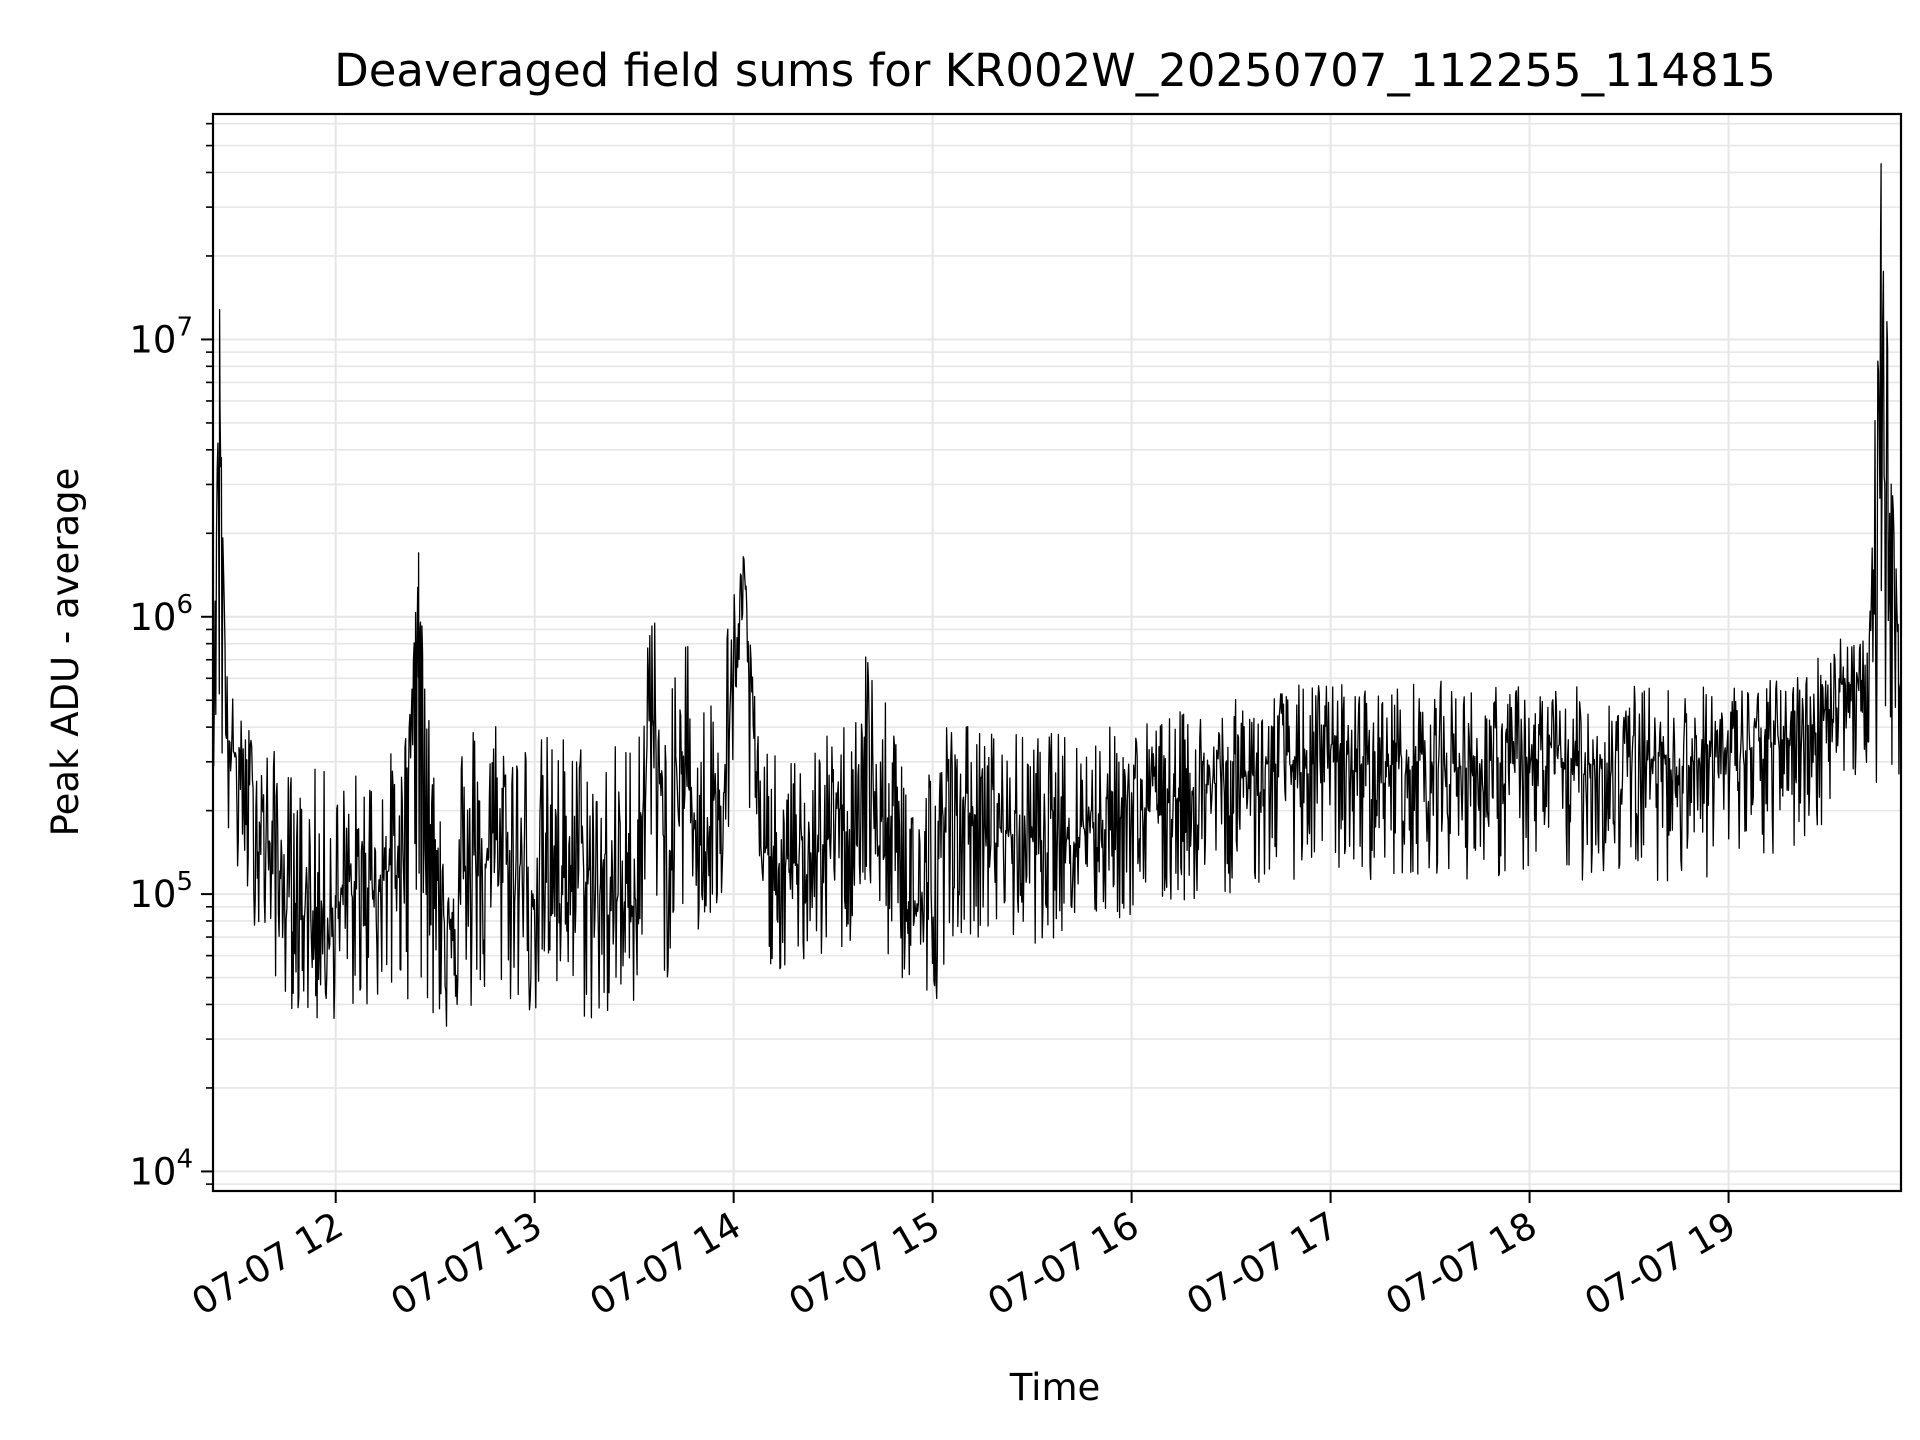 The image size is (1920, 1440). I want to click on x-tick-label: 07-07 17, so click(1263, 1264).